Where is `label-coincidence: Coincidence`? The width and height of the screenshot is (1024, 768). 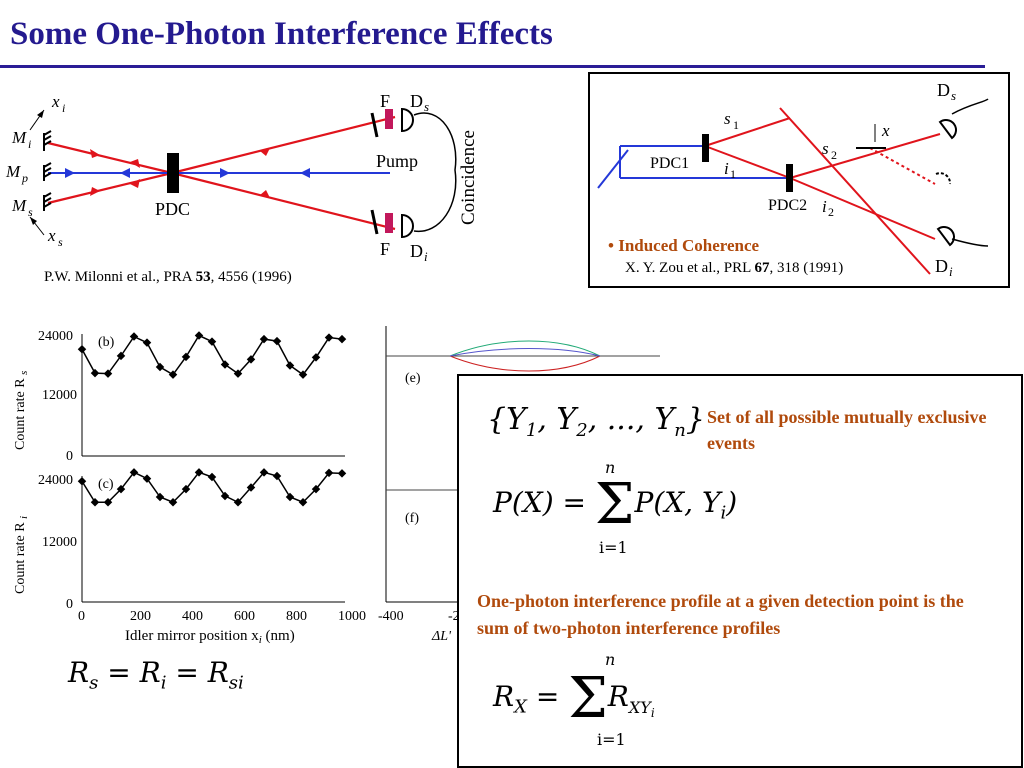
label-coincidence: Coincidence is located at coordinates (468, 177).